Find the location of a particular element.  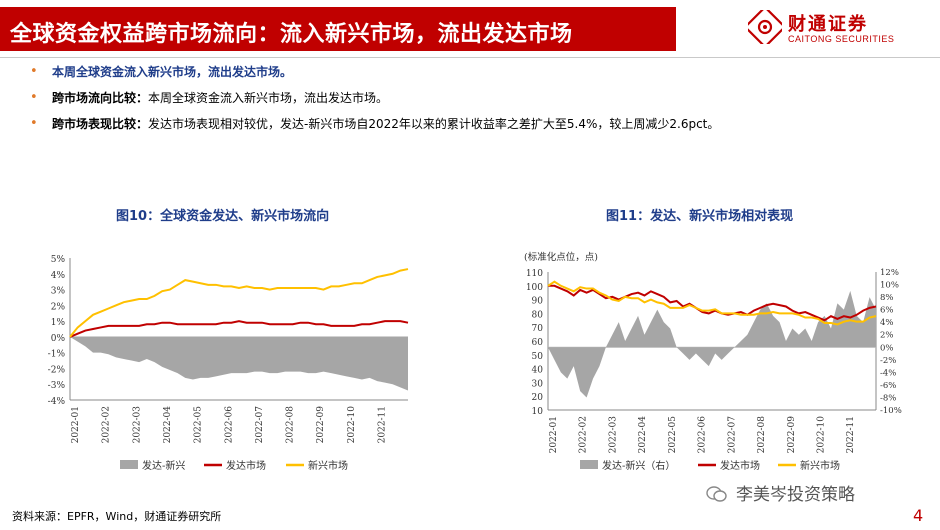

y-tick-label: 90 is located at coordinates (538, 302).